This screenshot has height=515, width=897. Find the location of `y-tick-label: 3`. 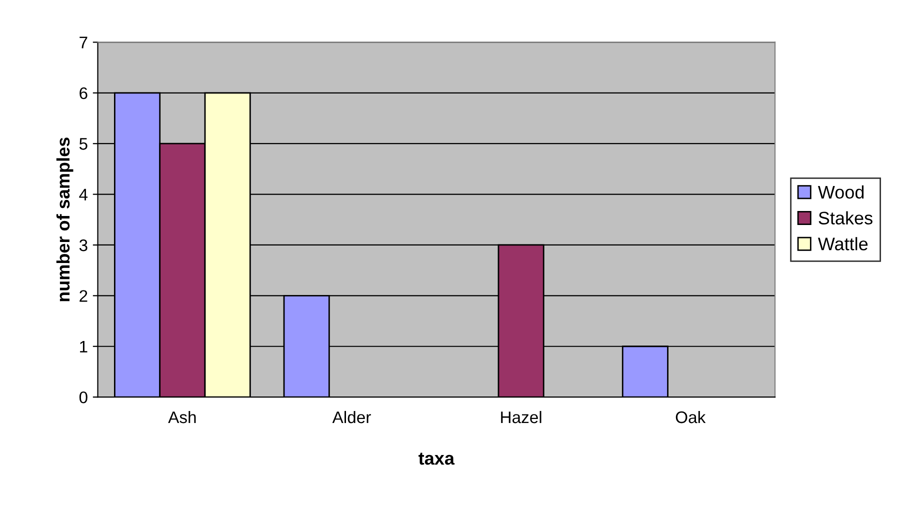

y-tick-label: 3 is located at coordinates (83, 245).